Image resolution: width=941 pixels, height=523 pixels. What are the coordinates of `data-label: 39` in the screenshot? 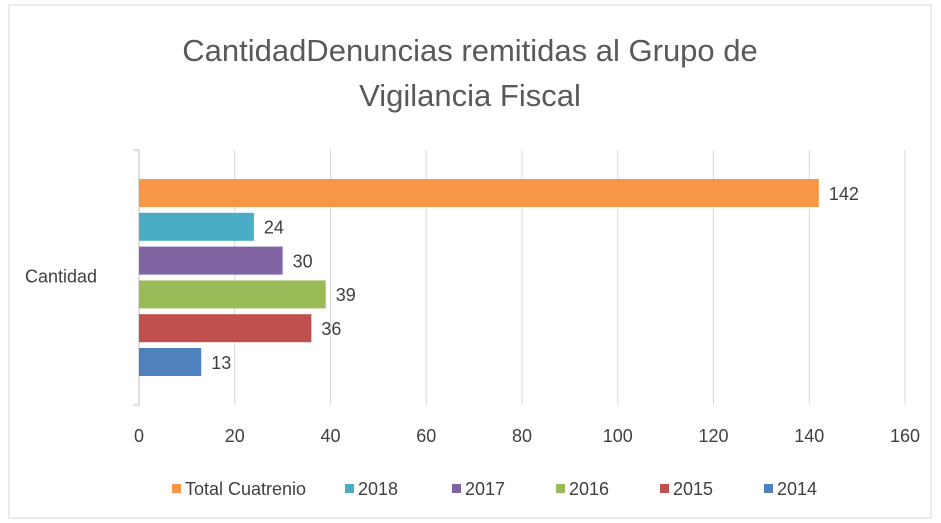 It's located at (346, 295).